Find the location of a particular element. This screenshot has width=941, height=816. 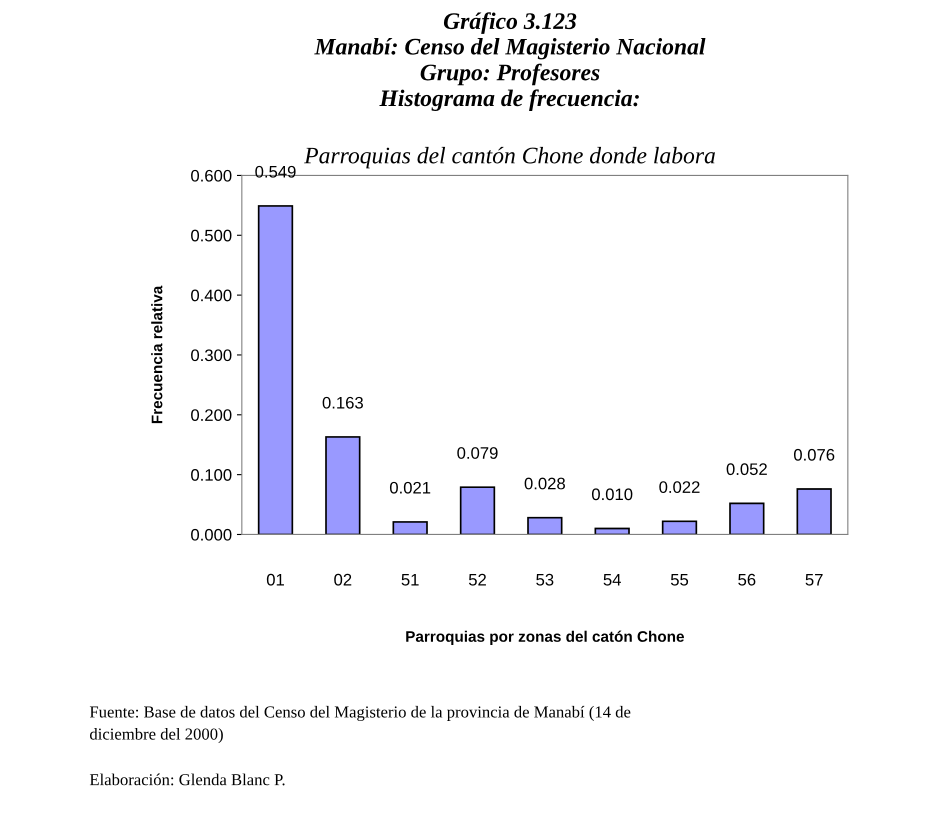

y-tick-label: 0.600 is located at coordinates (211, 176).